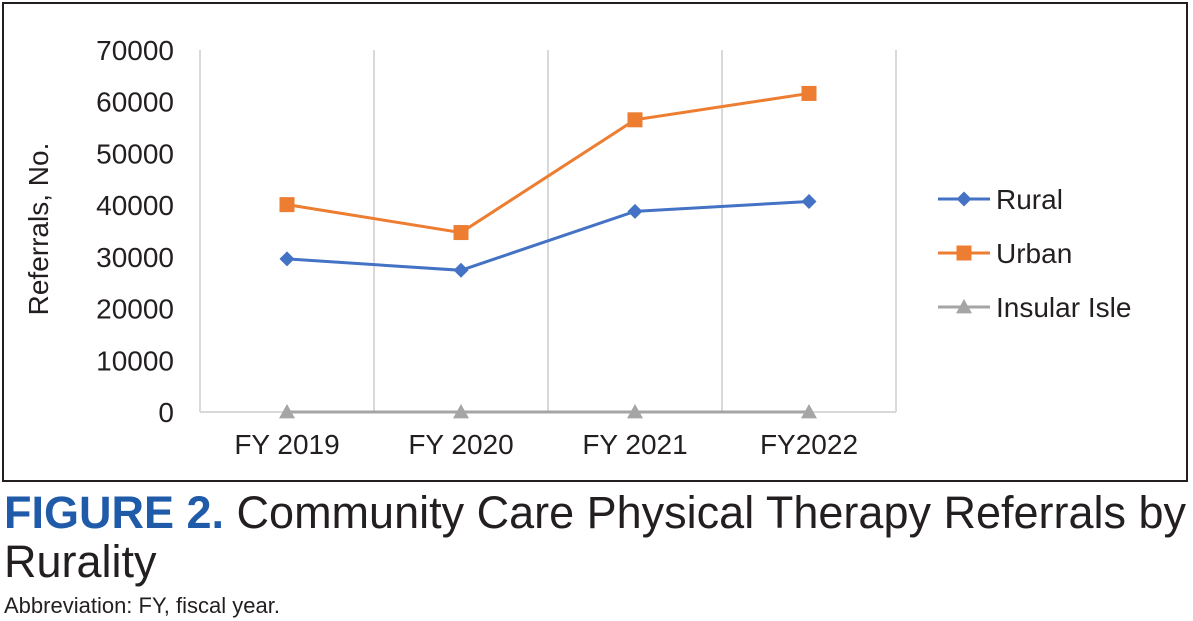 This screenshot has height=621, width=1193. I want to click on legend-marker-rural, so click(964, 199).